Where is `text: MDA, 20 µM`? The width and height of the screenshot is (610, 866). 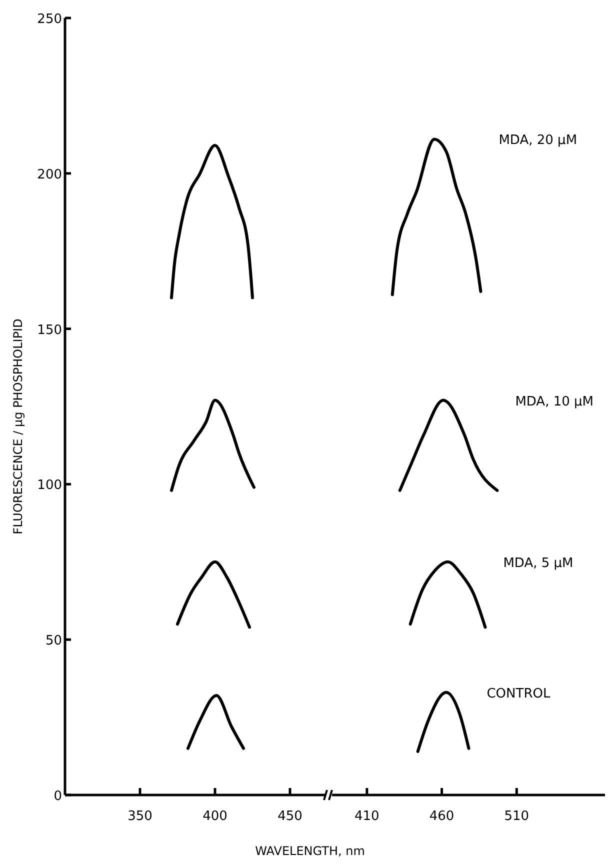 text: MDA, 20 µM is located at coordinates (538, 140).